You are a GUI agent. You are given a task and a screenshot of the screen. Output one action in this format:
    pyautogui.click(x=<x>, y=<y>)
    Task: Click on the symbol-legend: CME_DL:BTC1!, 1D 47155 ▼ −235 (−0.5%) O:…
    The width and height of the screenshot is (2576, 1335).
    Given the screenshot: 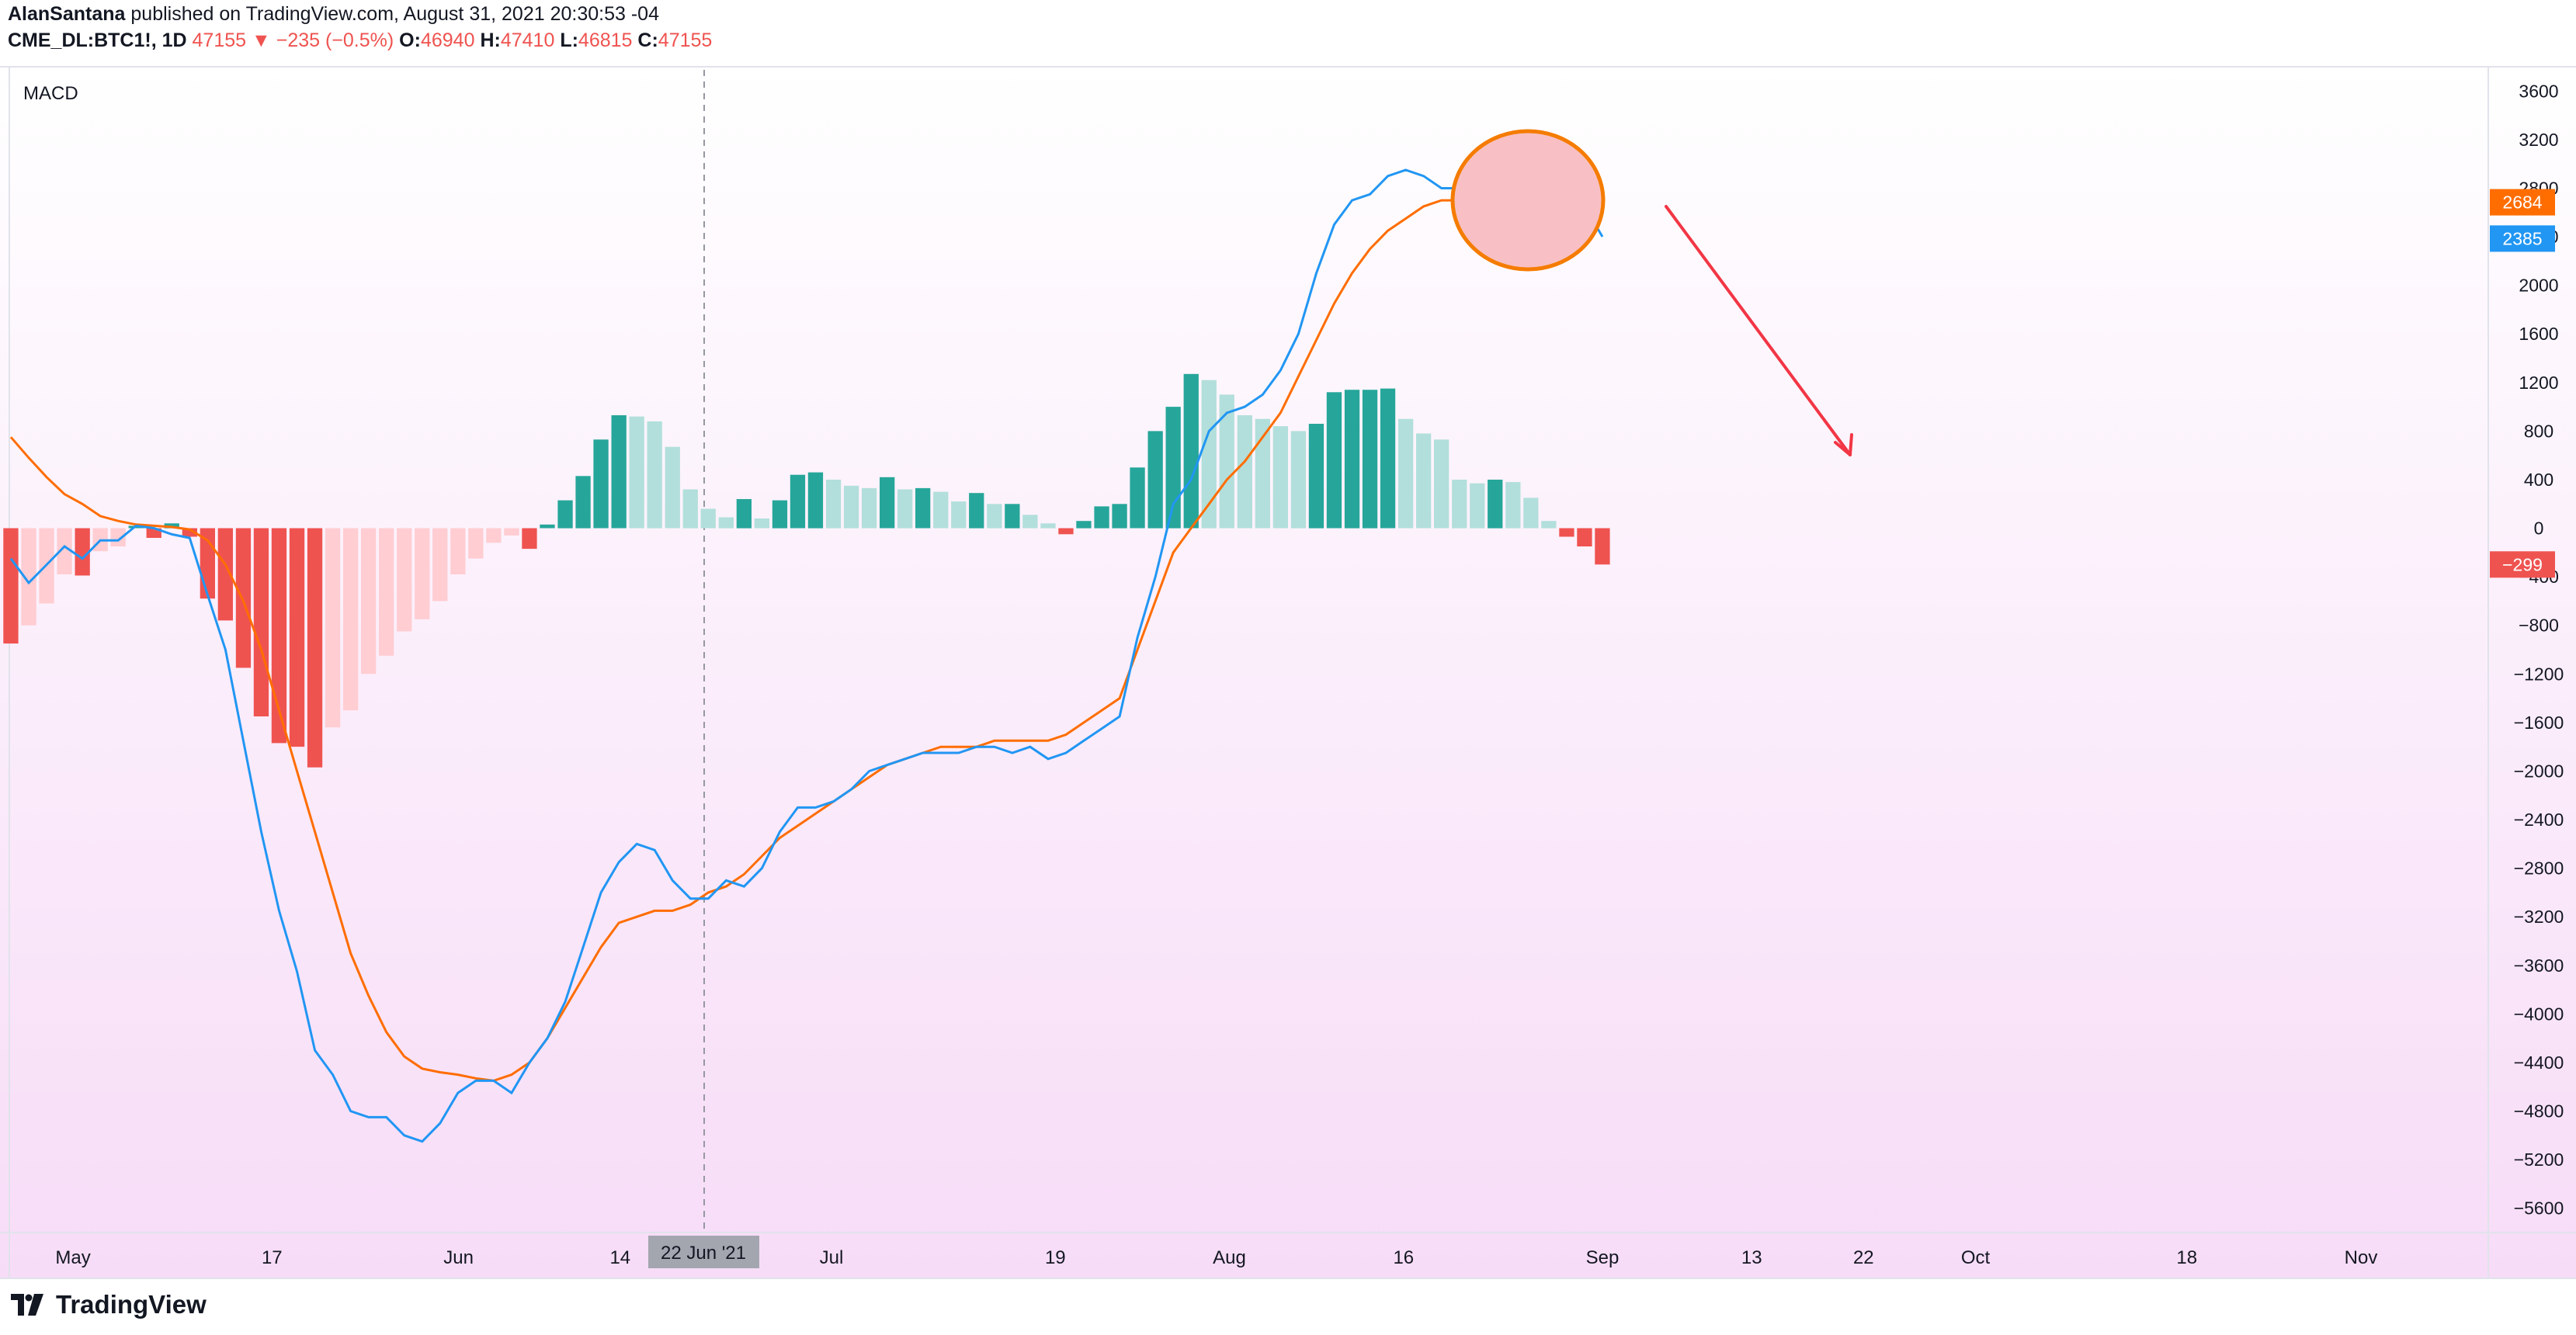 What is the action you would take?
    pyautogui.click(x=360, y=41)
    